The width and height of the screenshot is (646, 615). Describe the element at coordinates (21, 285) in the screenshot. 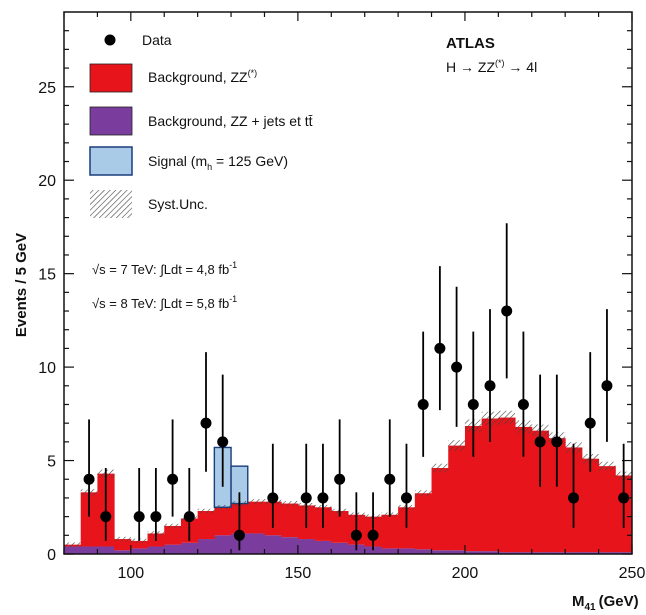

I see `y-axis-label: Events / 5 GeV` at that location.